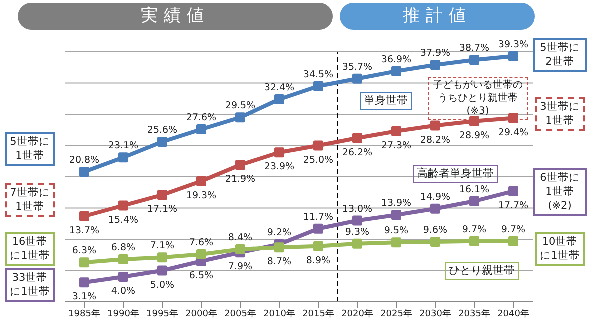  I want to click on data-label: 7.6%, so click(201, 243).